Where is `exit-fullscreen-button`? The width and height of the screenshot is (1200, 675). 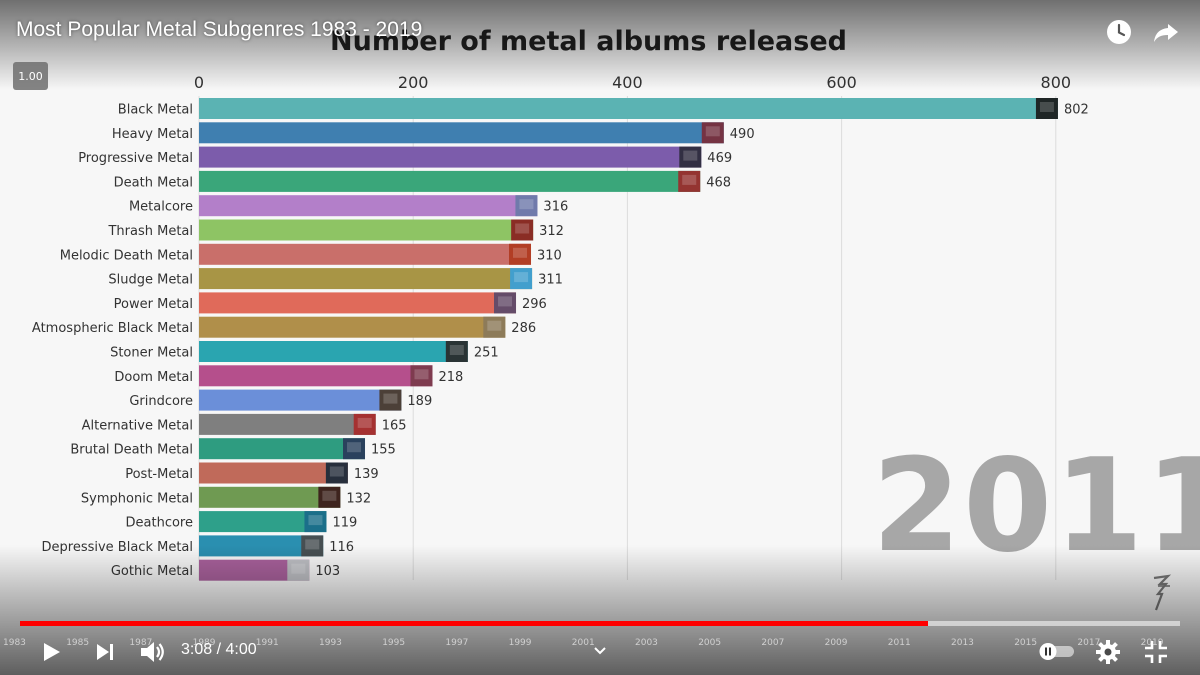
exit-fullscreen-button is located at coordinates (1156, 652).